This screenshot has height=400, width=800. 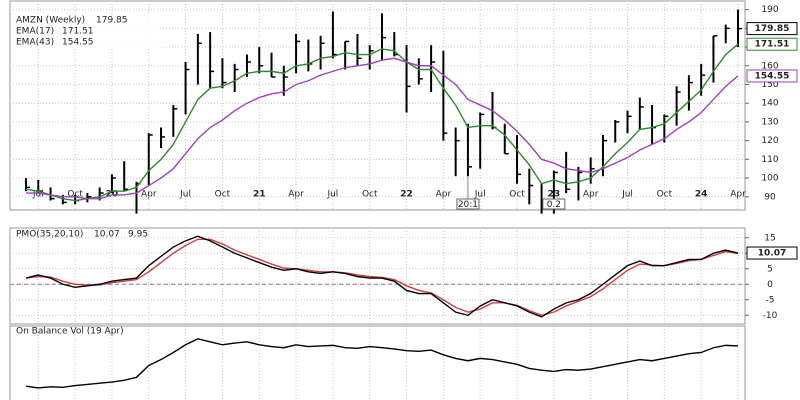 I want to click on legend-bg, so click(x=87, y=31).